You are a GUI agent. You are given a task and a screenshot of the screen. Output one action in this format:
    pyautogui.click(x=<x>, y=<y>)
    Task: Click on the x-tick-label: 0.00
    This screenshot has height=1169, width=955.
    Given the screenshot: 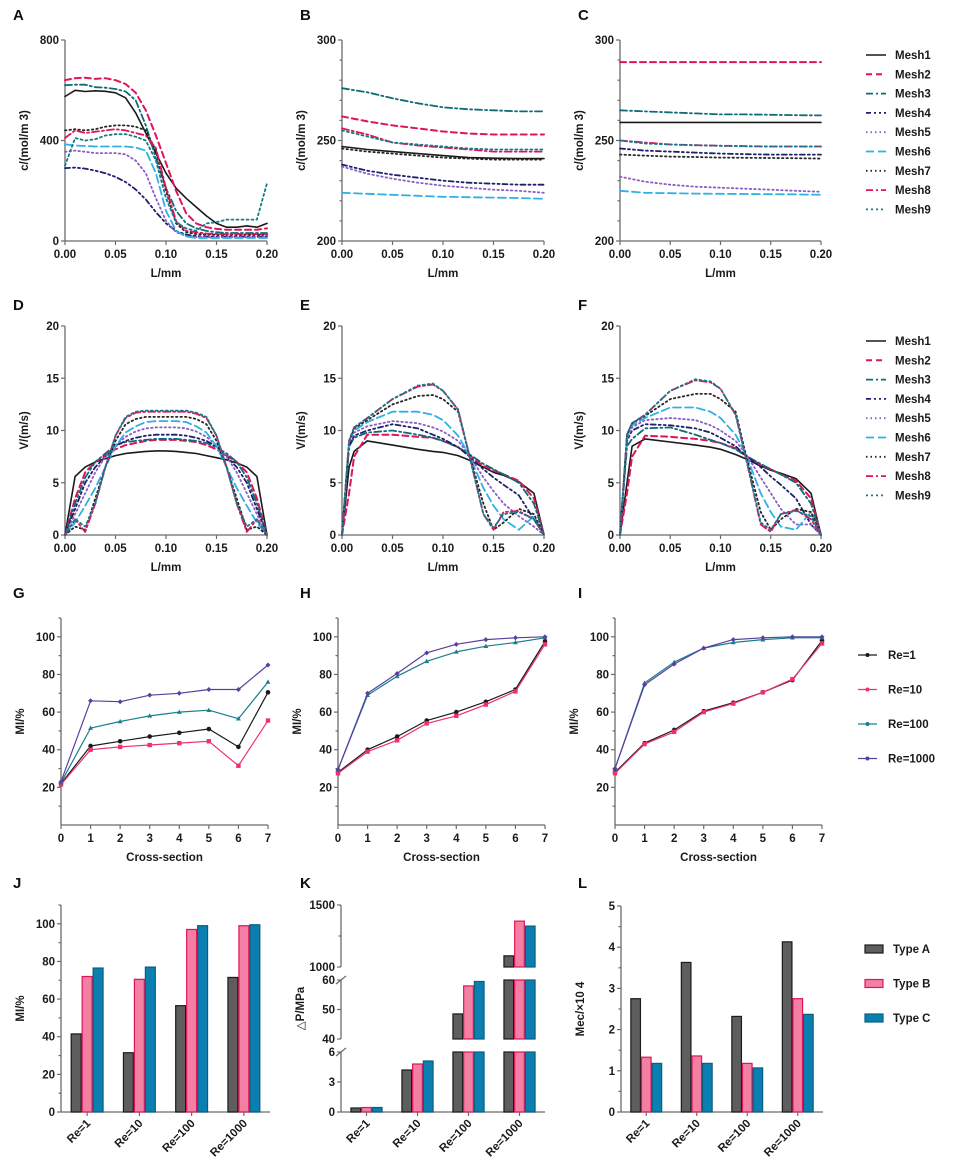 What is the action you would take?
    pyautogui.click(x=620, y=549)
    